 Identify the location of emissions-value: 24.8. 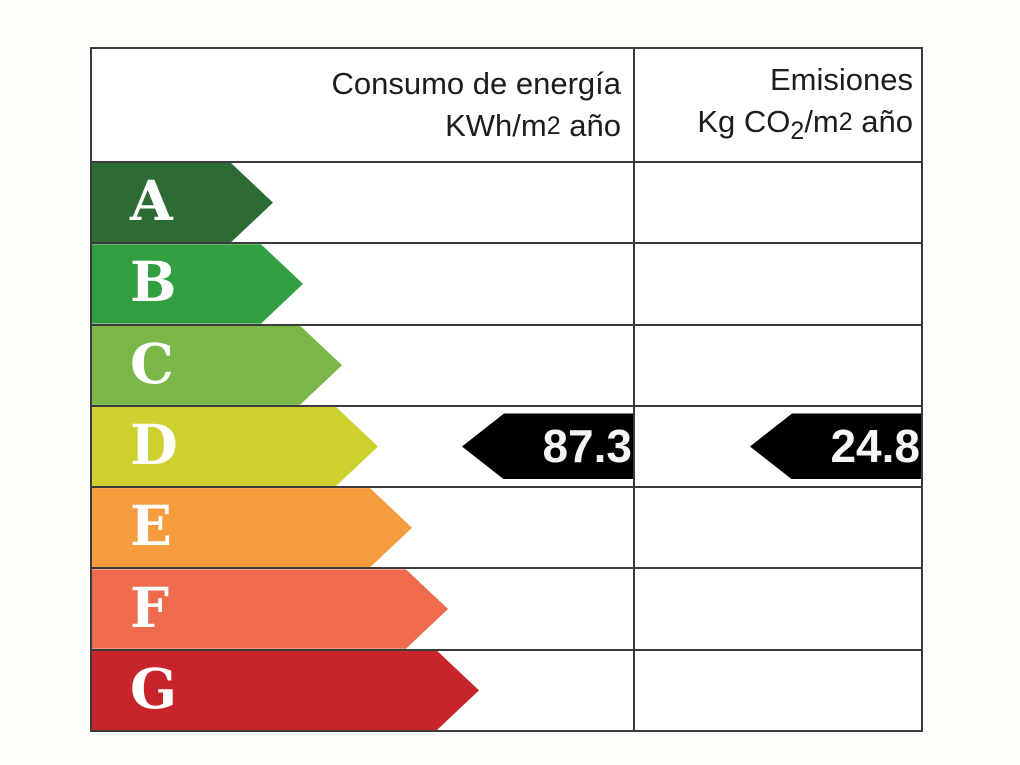
(875, 446).